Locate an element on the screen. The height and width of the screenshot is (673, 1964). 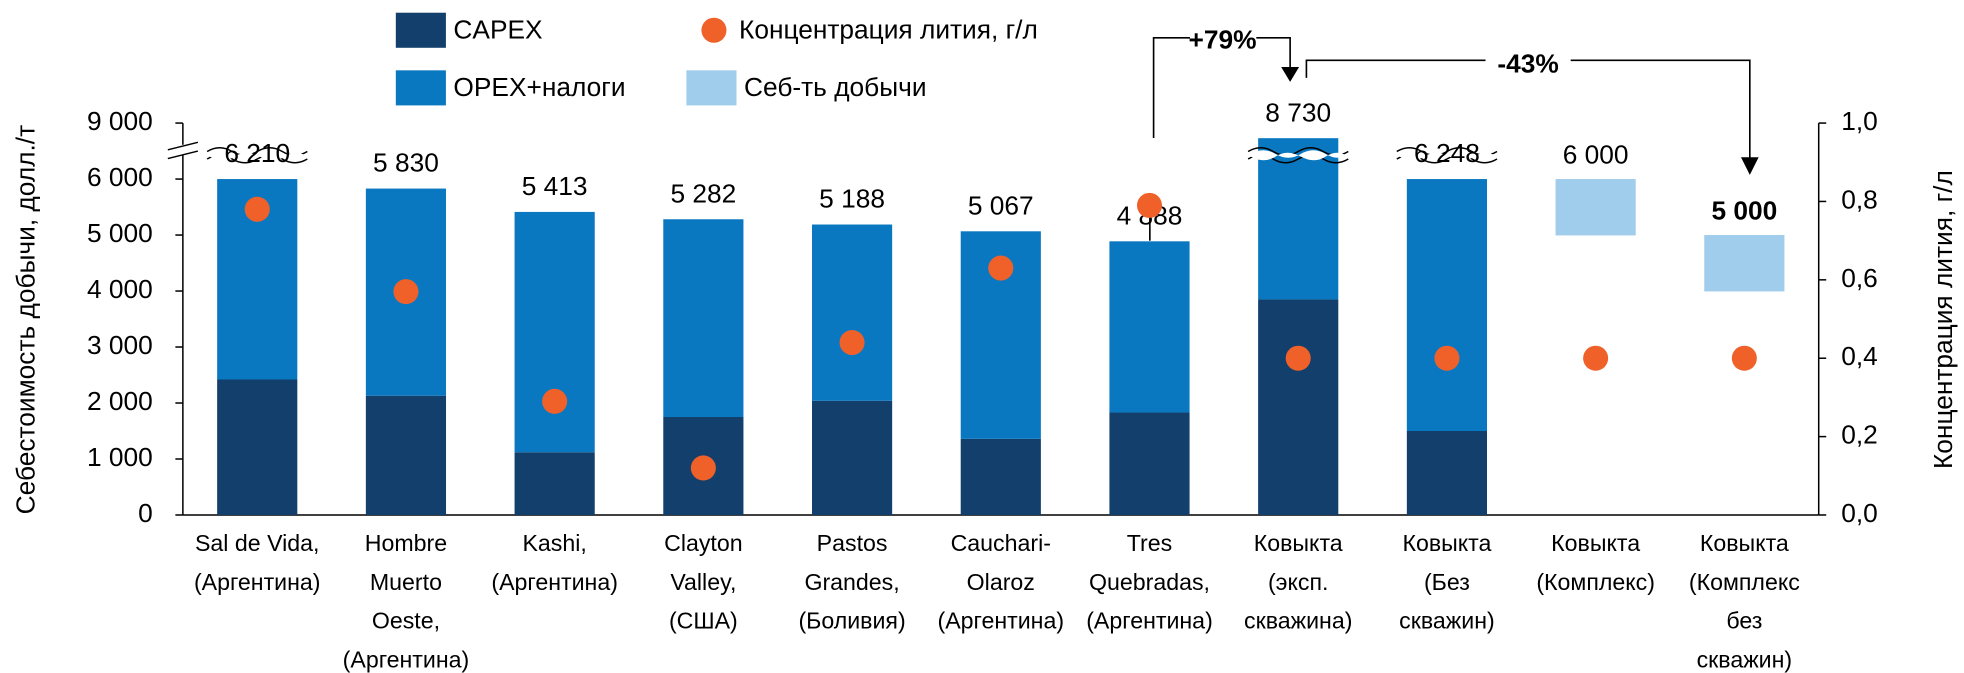
y-tick-label: 3 000 is located at coordinates (120, 345).